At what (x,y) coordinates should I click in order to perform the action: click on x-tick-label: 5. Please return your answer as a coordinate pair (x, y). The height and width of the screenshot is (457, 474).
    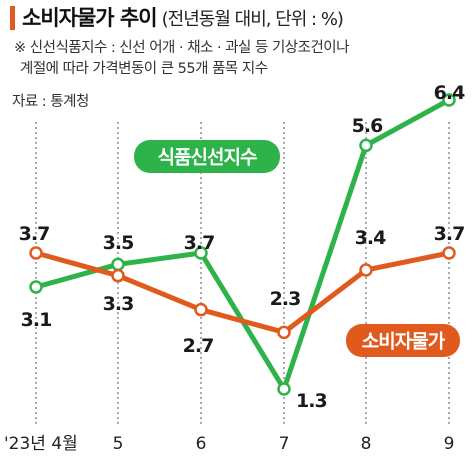
    Looking at the image, I should click on (118, 444).